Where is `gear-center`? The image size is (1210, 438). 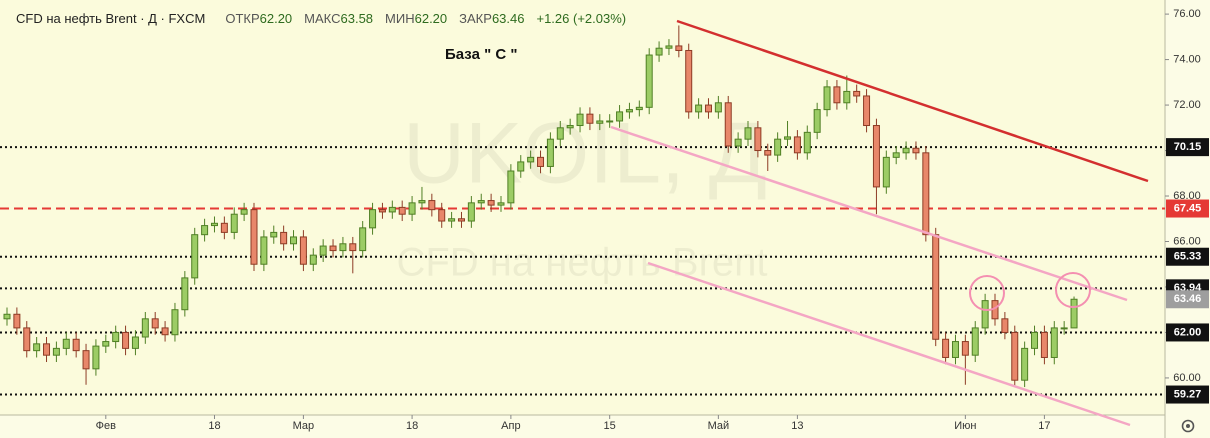
gear-center is located at coordinates (1188, 426).